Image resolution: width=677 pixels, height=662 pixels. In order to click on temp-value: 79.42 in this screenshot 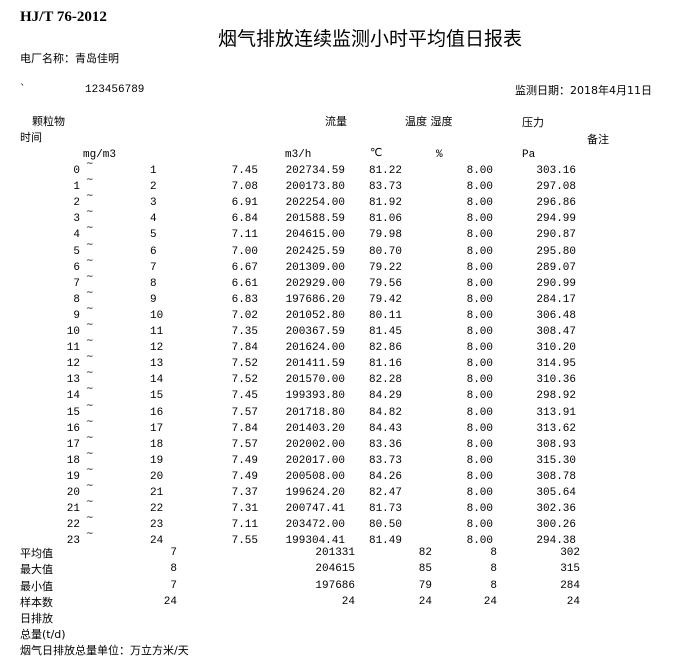, I will do `click(385, 299)`.